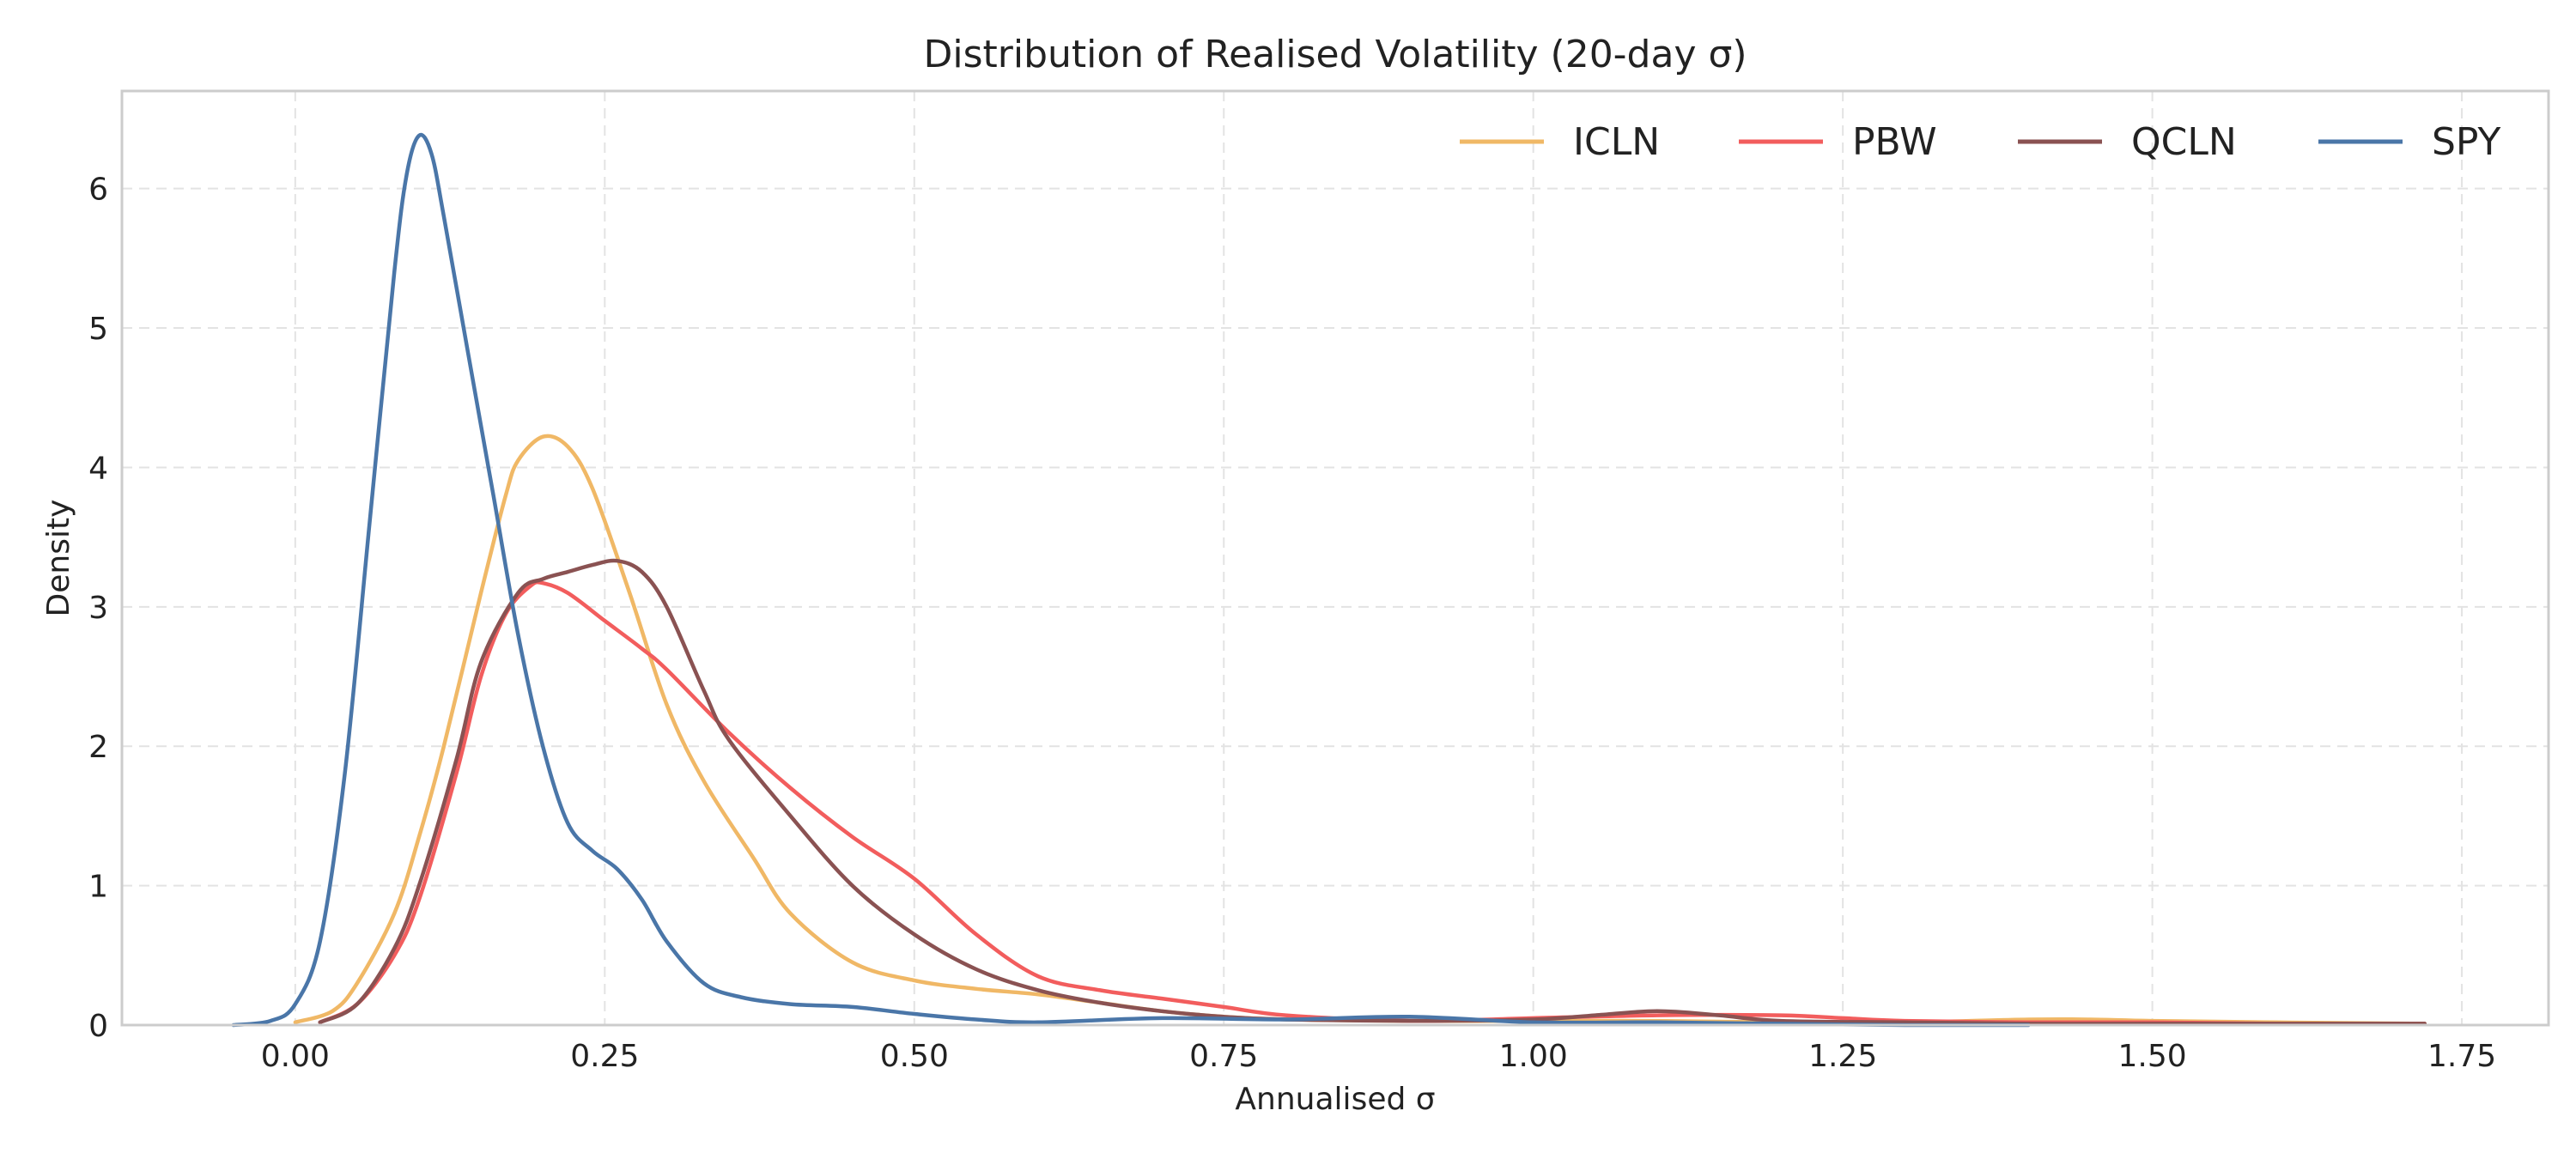 Image resolution: width=2576 pixels, height=1159 pixels. What do you see at coordinates (2184, 142) in the screenshot?
I see `legend-label-qcln: QCLN` at bounding box center [2184, 142].